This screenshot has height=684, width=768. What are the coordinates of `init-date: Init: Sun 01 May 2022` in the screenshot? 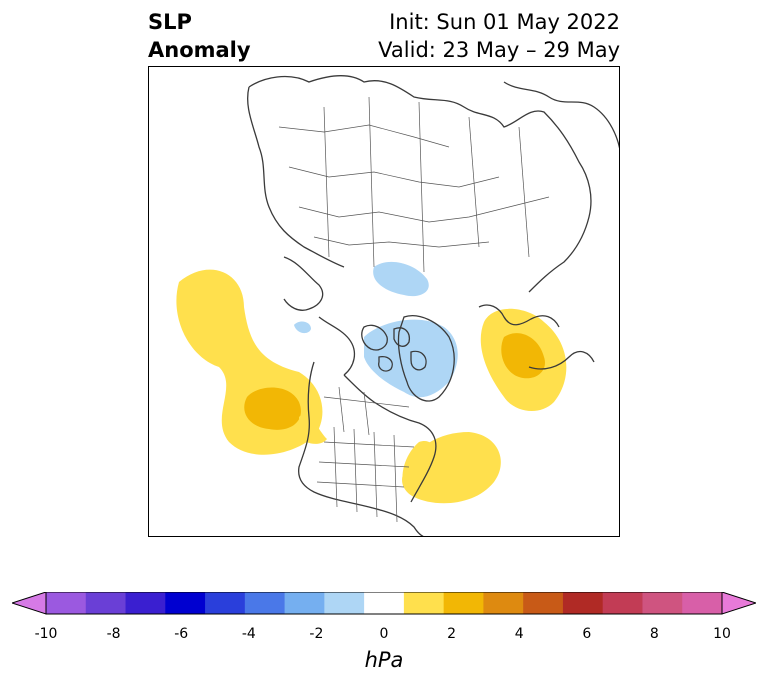 It's located at (504, 22).